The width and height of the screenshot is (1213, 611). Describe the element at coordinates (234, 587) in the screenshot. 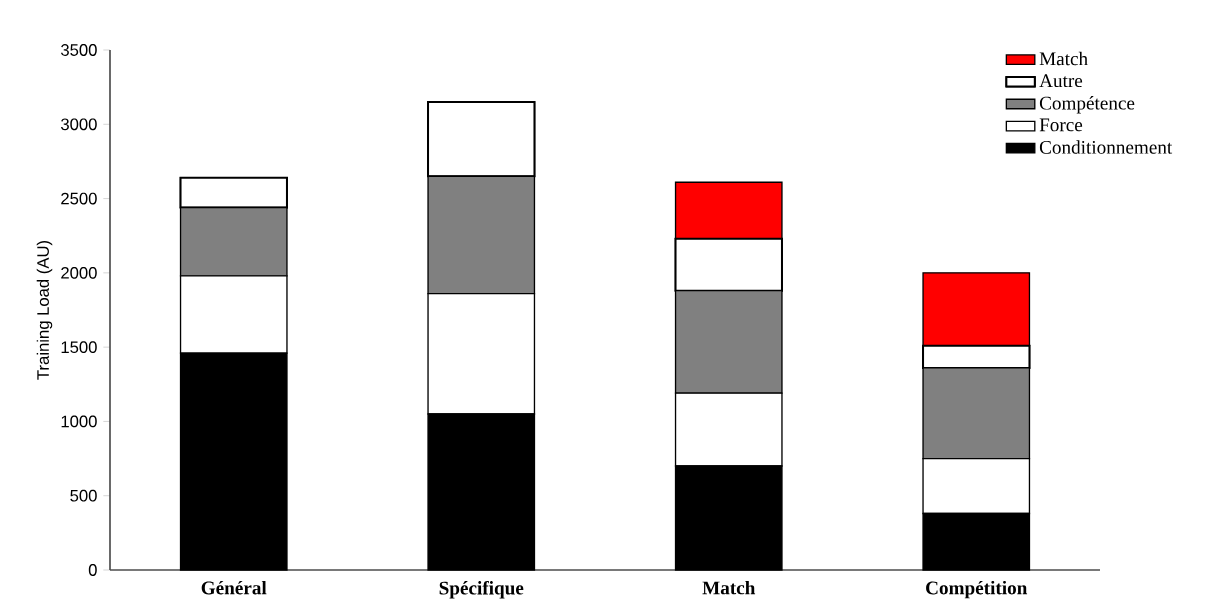

I see `x-tick-label: Général` at that location.